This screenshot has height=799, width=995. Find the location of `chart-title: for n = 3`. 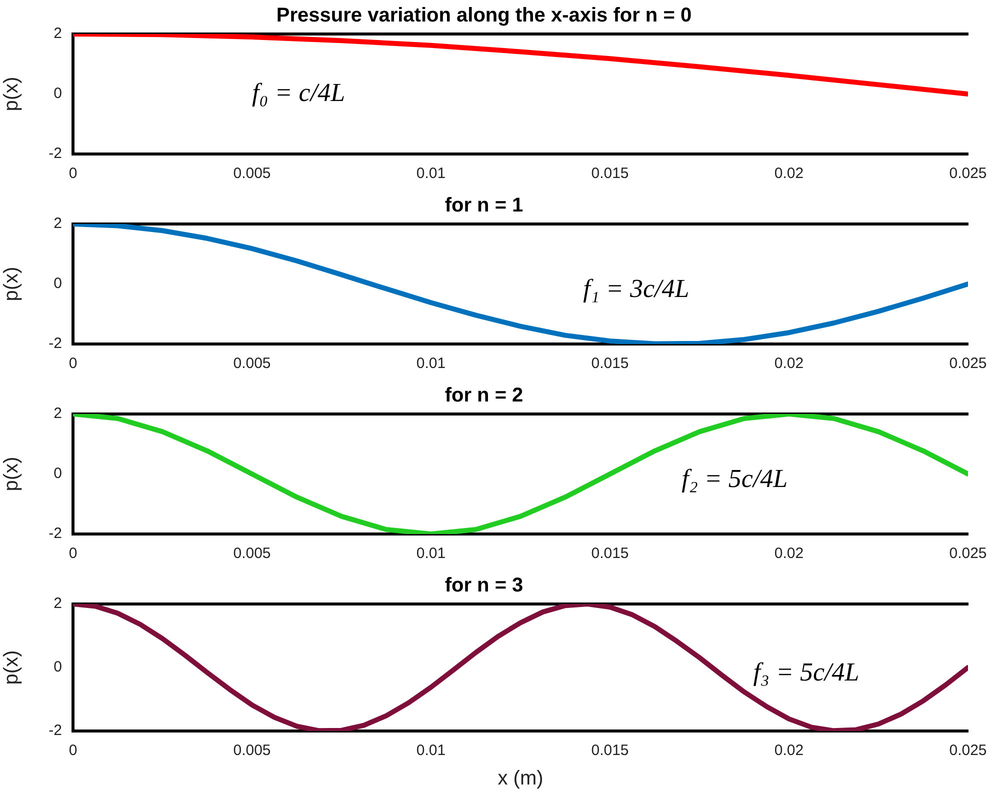

chart-title: for n = 3 is located at coordinates (484, 585).